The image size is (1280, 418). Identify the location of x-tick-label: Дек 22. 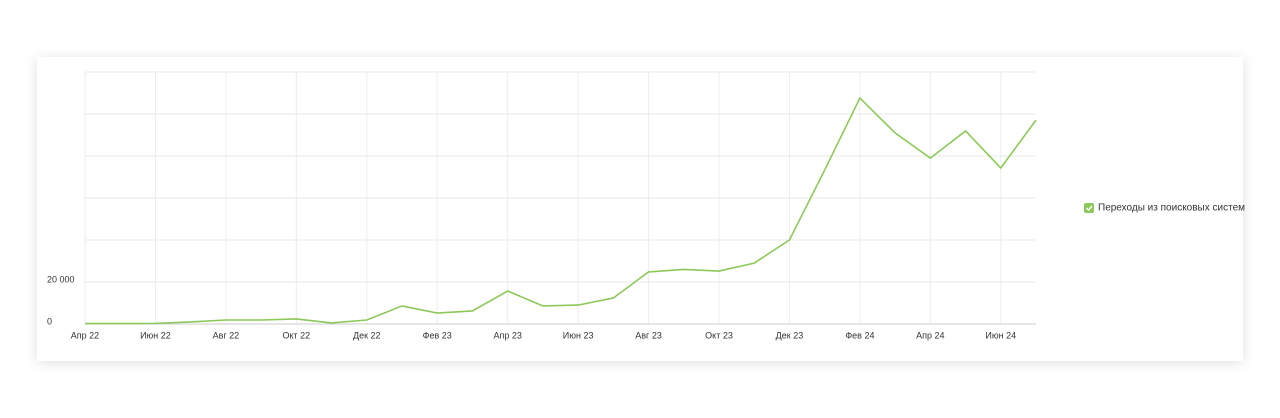
(367, 335).